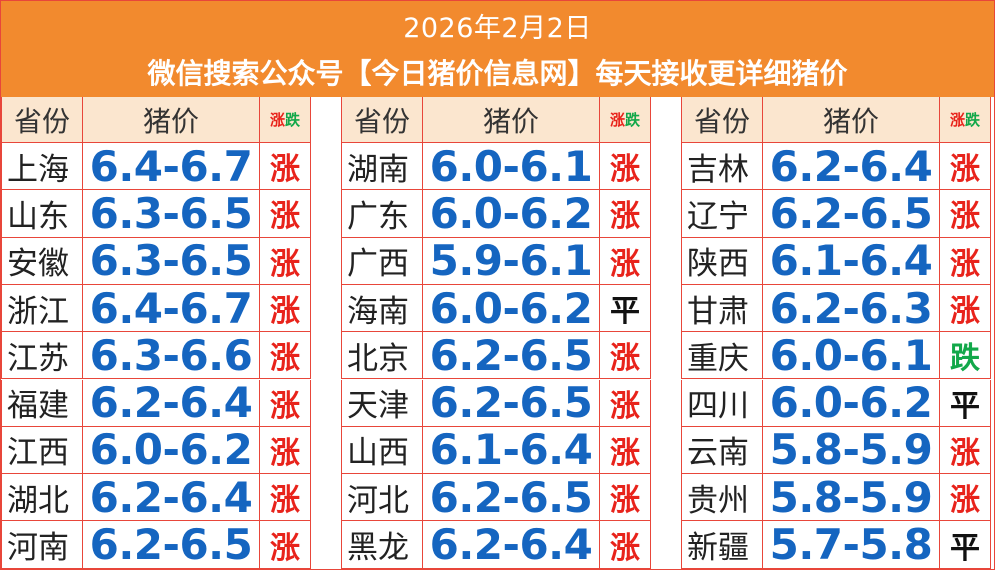 The width and height of the screenshot is (995, 570). I want to click on province-cell: 甘肃, so click(722, 308).